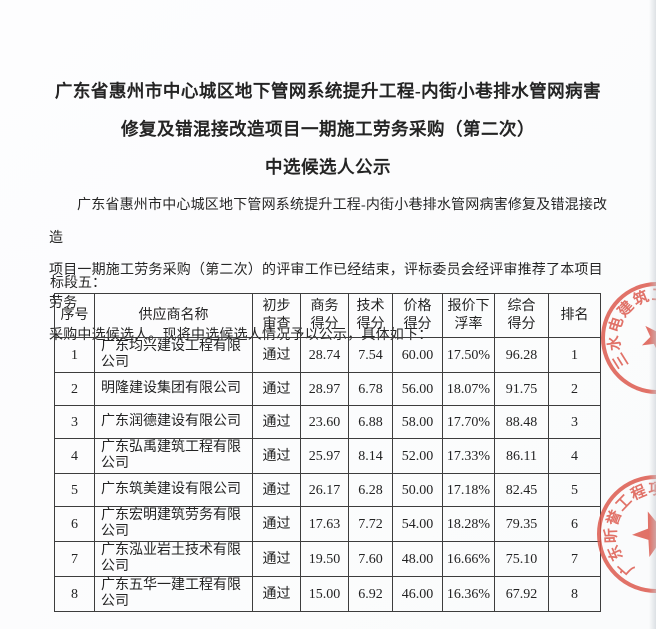 The image size is (656, 629). Describe the element at coordinates (417, 559) in the screenshot. I see `table-cell: 48.00` at that location.